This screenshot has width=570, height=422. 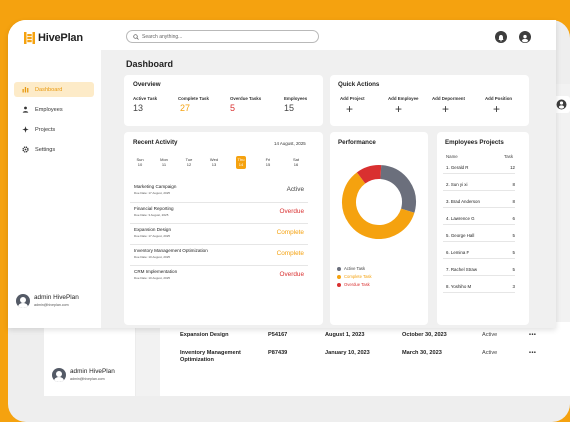 I want to click on day-name: Sat, so click(x=295, y=159).